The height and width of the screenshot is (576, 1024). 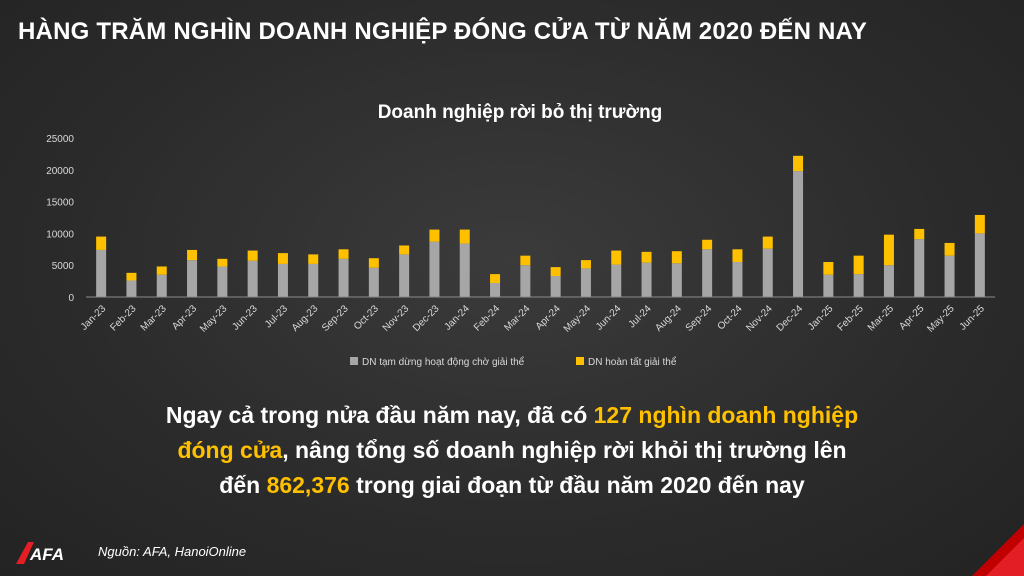 What do you see at coordinates (40, 553) in the screenshot?
I see `afa-logo: AFA` at bounding box center [40, 553].